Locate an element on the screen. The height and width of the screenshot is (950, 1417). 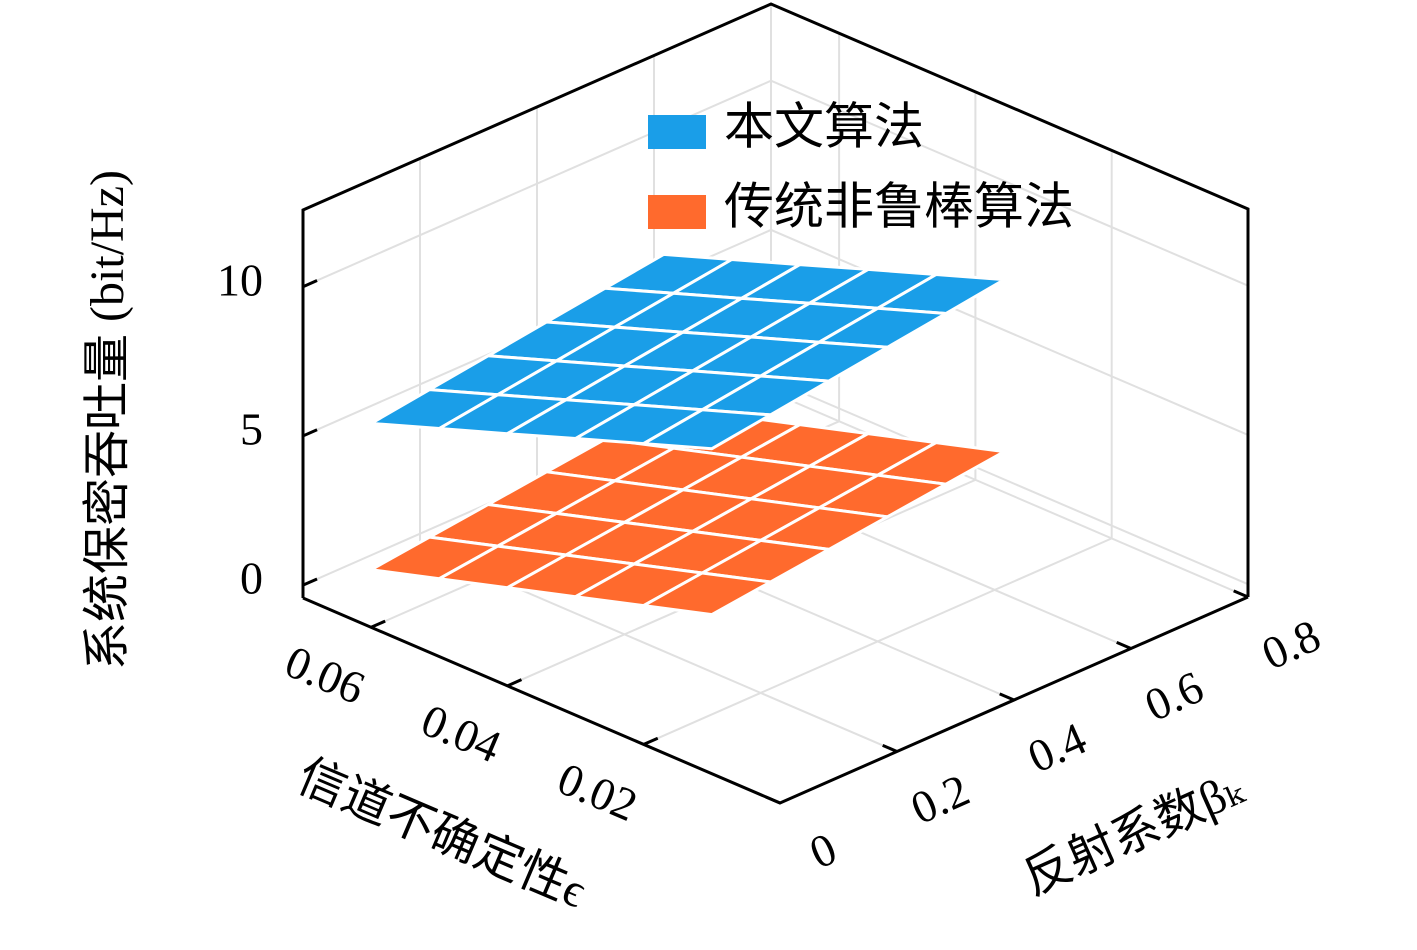
y-tick-label: 0.8 is located at coordinates (1290, 645).